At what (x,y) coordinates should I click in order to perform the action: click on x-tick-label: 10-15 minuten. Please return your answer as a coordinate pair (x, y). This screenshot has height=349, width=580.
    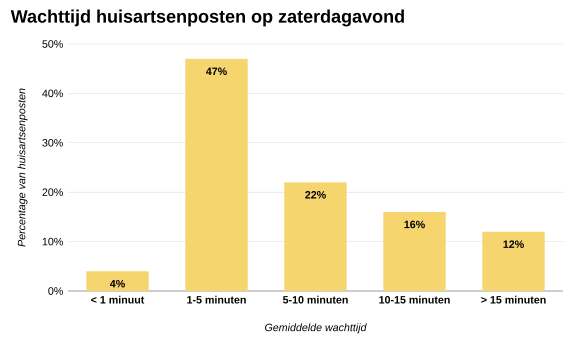
    Looking at the image, I should click on (414, 300).